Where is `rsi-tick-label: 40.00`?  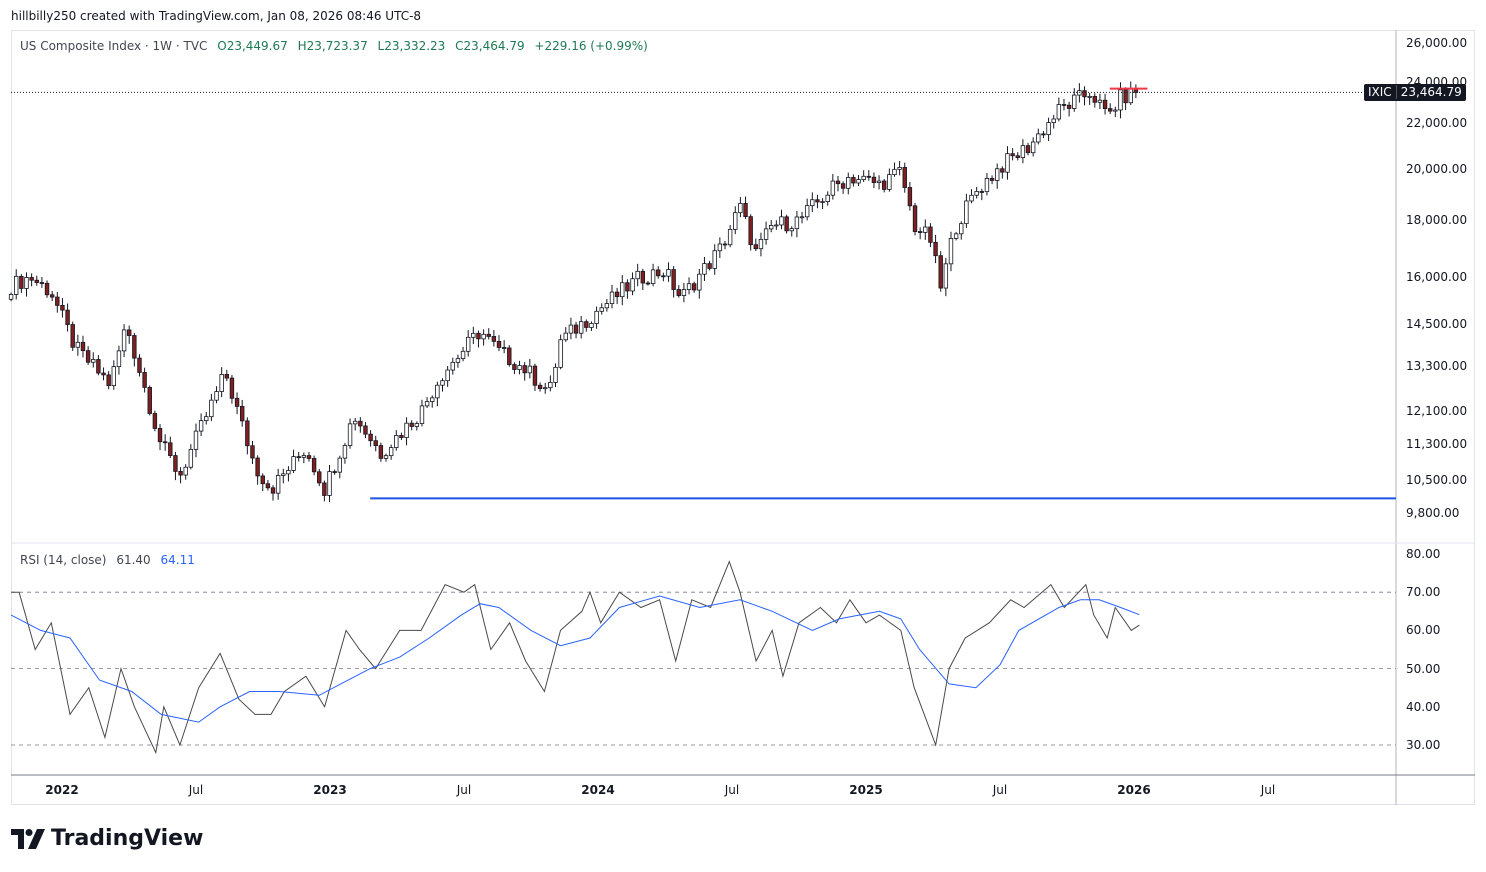 rsi-tick-label: 40.00 is located at coordinates (1423, 706).